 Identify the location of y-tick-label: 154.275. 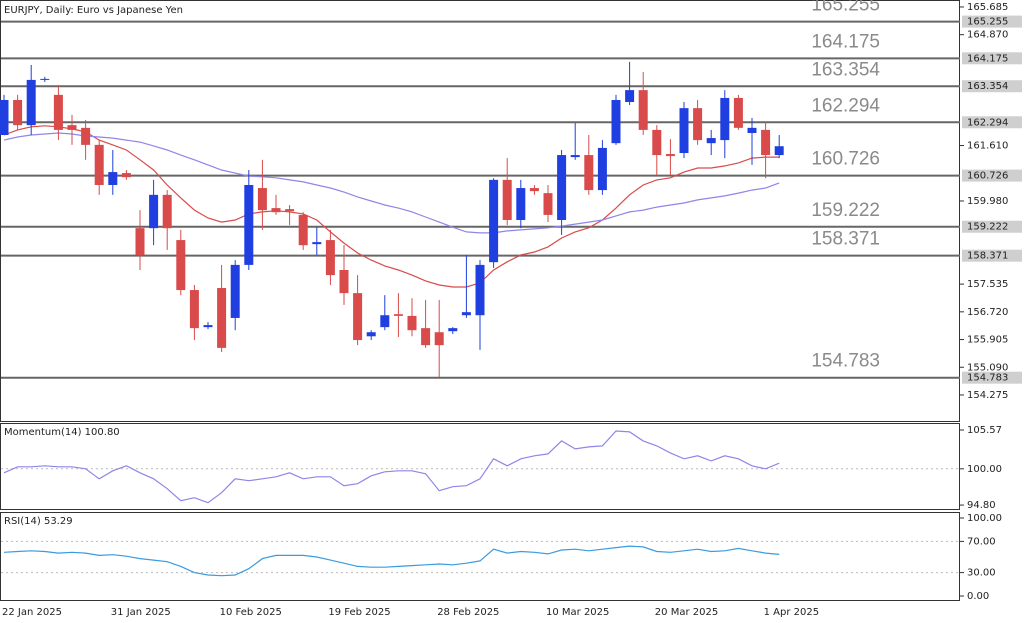
(987, 395).